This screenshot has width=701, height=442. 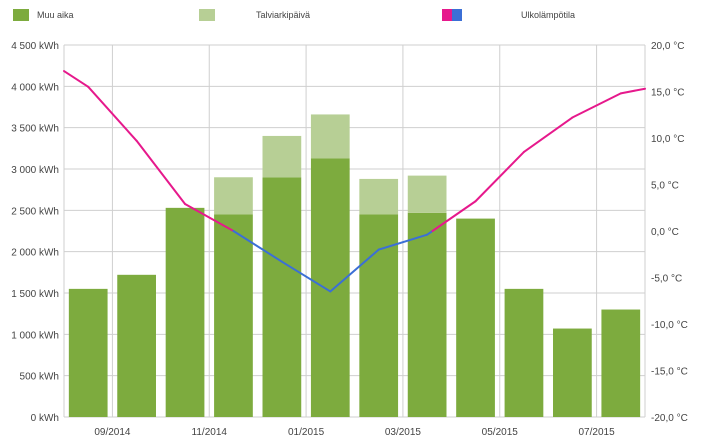 I want to click on y-right-tick-label: 15,0 °C, so click(x=667, y=93).